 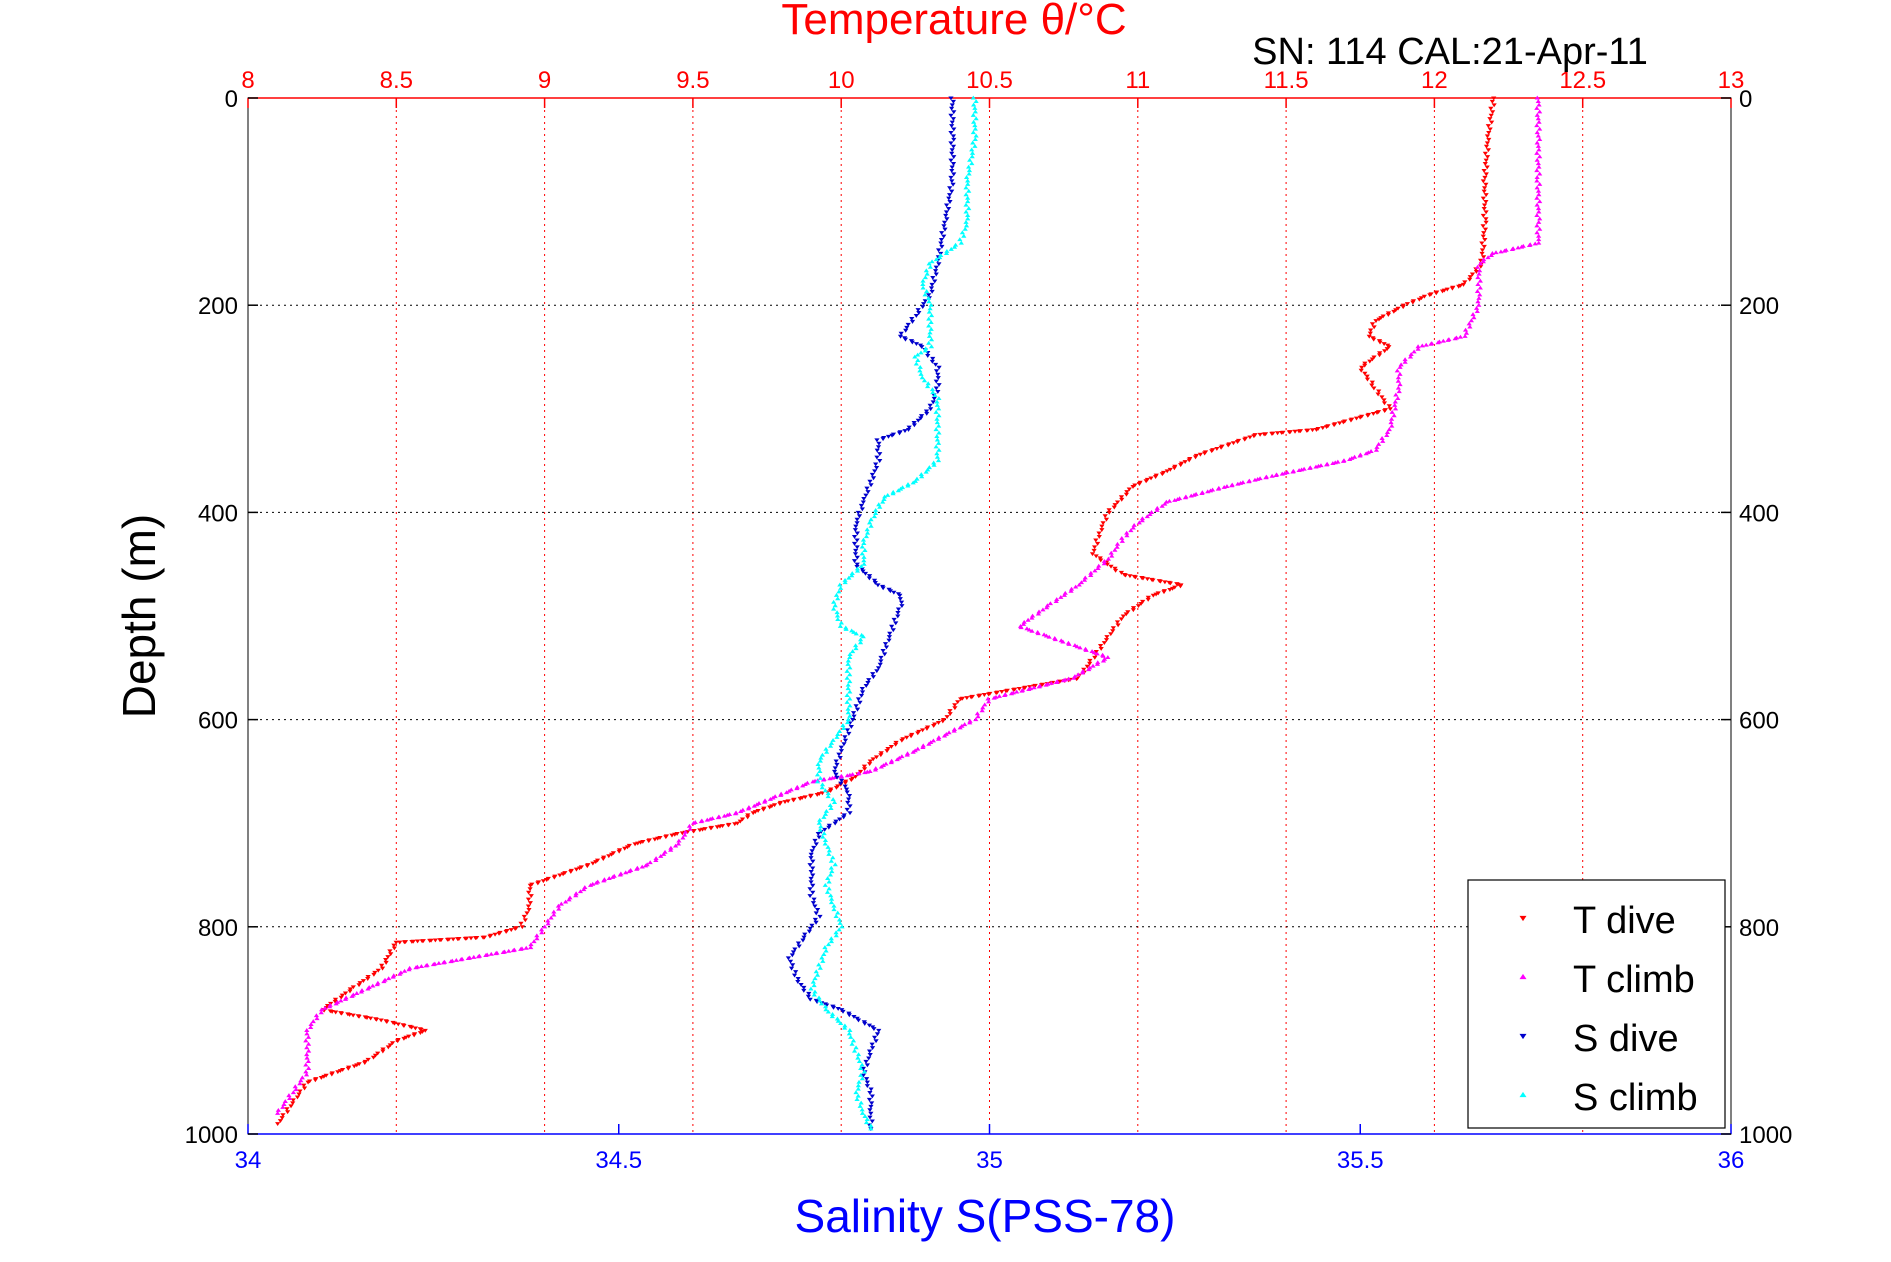 What do you see at coordinates (692, 80) in the screenshot?
I see `tick-label-top: 9.5` at bounding box center [692, 80].